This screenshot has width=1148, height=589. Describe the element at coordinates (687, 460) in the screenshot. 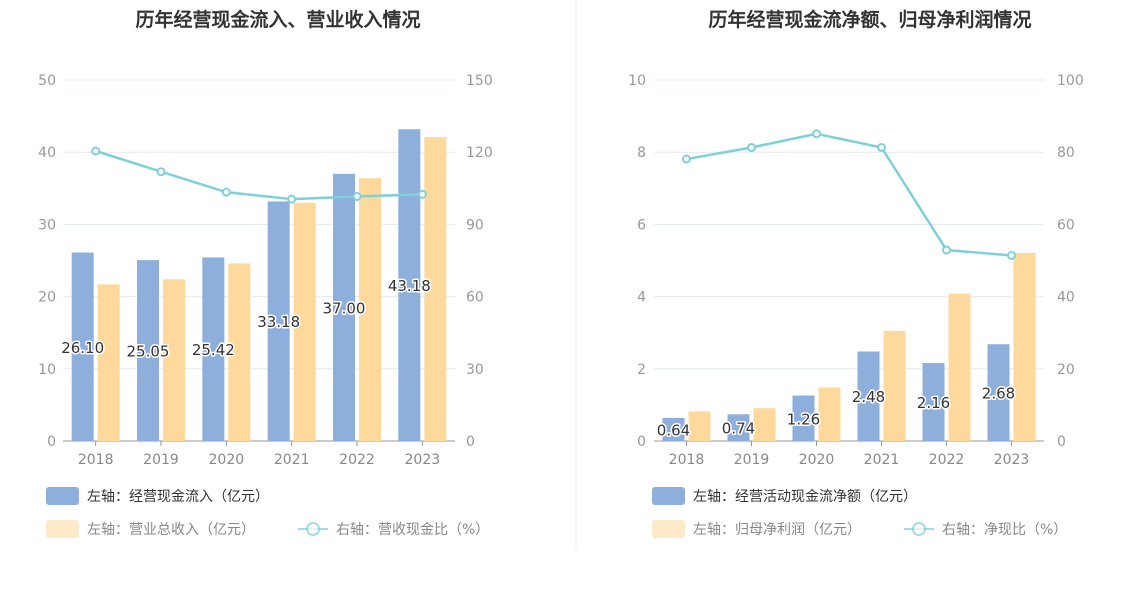

I see `x-tick-label: 2018` at that location.